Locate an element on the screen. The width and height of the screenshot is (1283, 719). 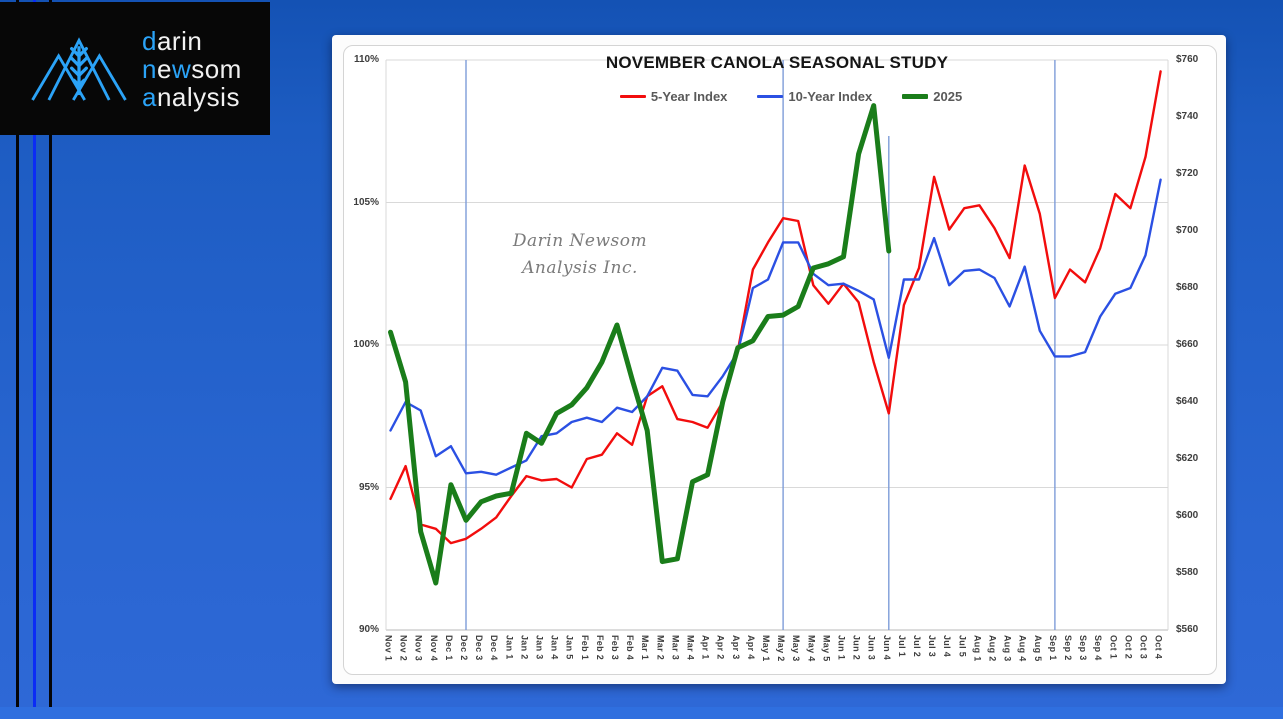
x-axis-tick-sep-4: Sep 4 is located at coordinates (1098, 648).